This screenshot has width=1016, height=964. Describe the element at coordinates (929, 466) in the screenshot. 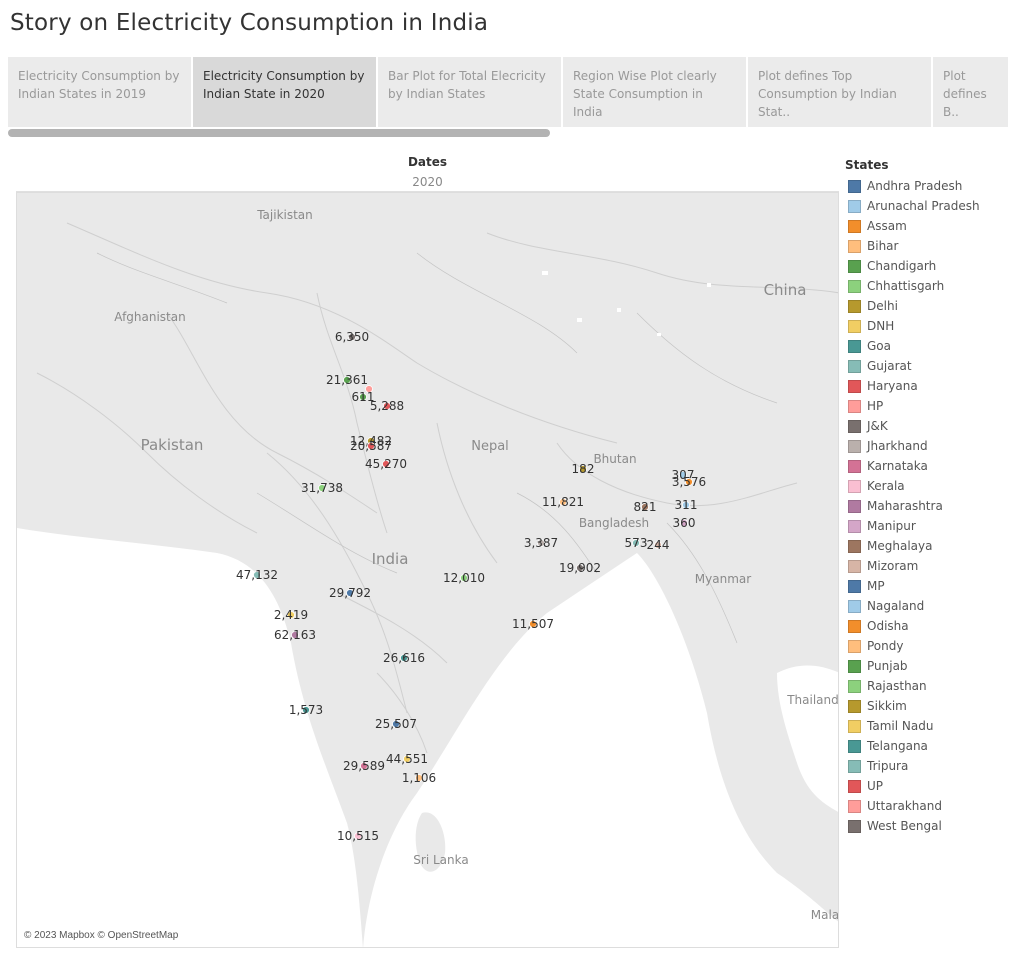

I see `legend-item: Karnataka` at that location.